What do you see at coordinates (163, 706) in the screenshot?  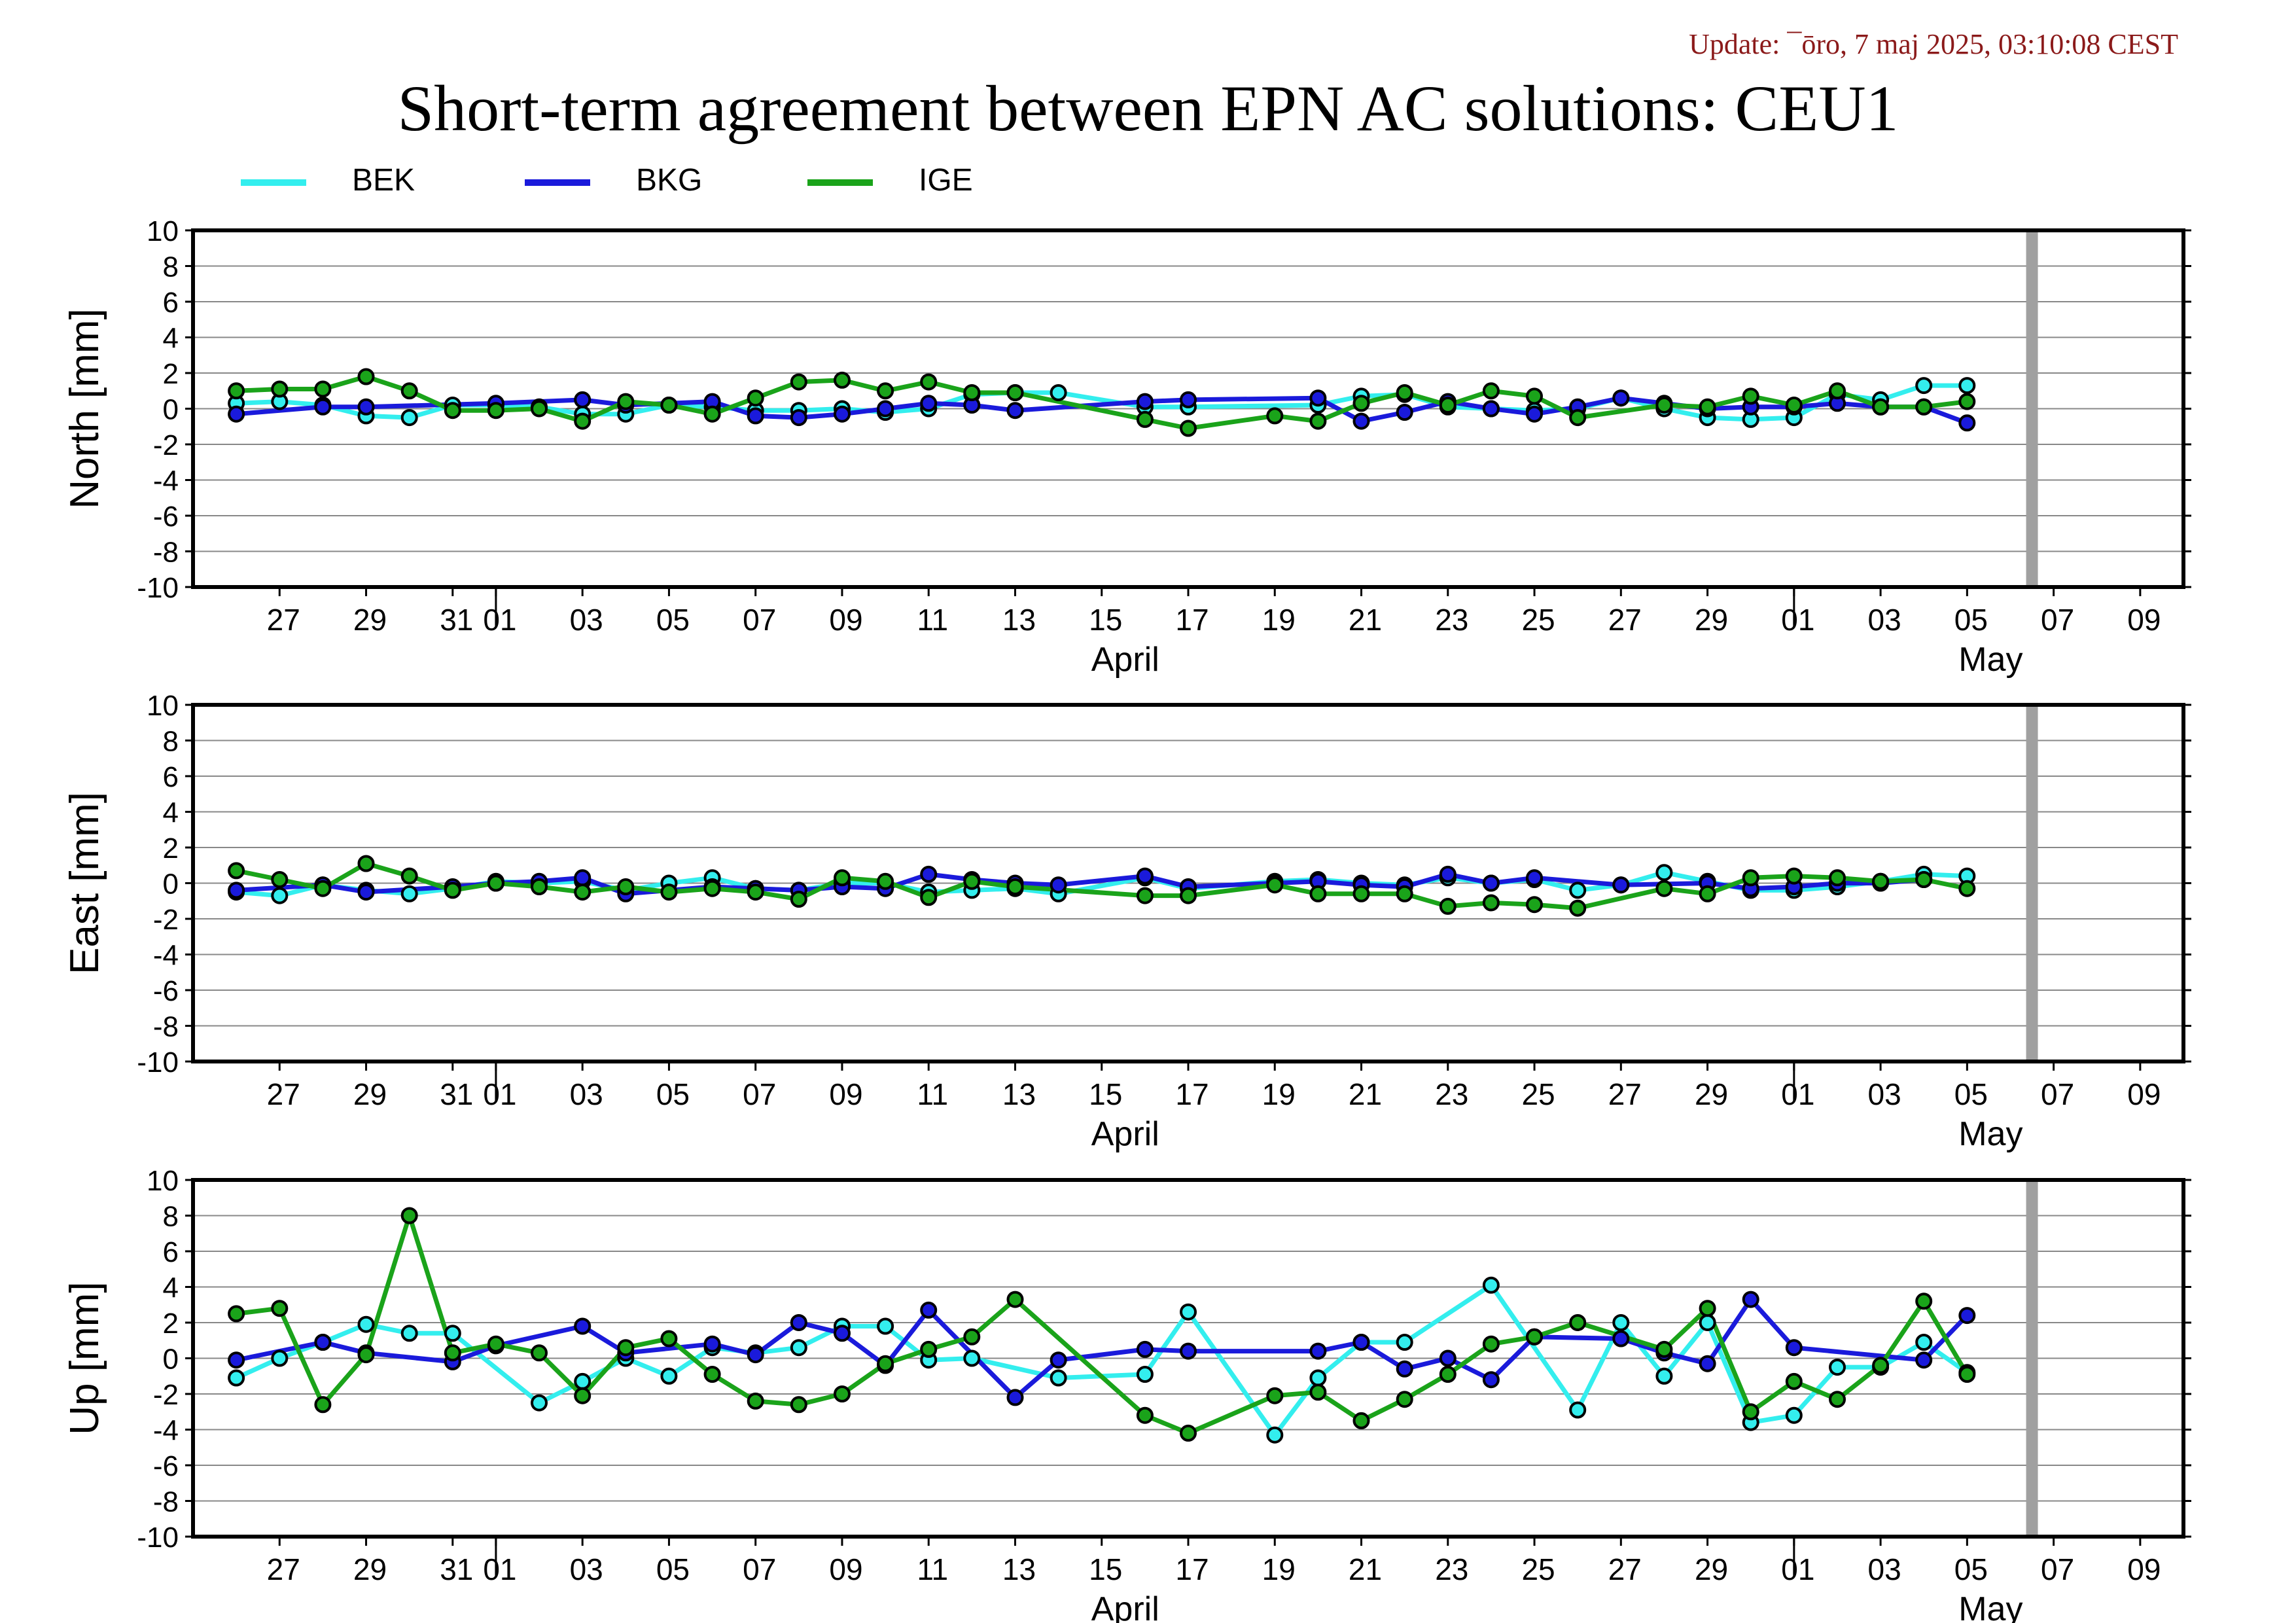 I see `y-tick-label: 10` at bounding box center [163, 706].